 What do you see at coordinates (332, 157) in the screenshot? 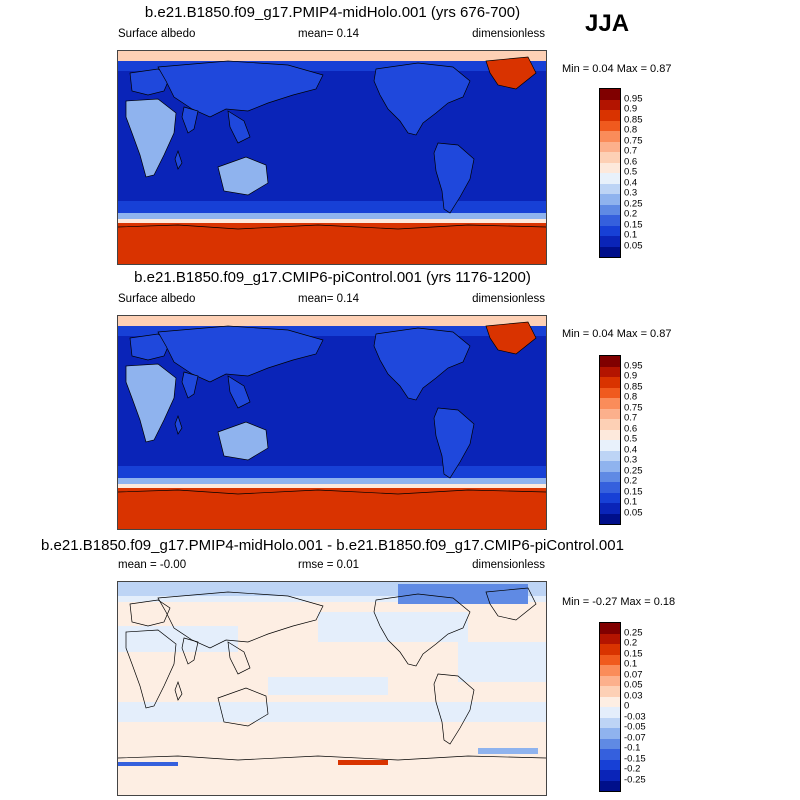
I see `panel-1-map` at bounding box center [332, 157].